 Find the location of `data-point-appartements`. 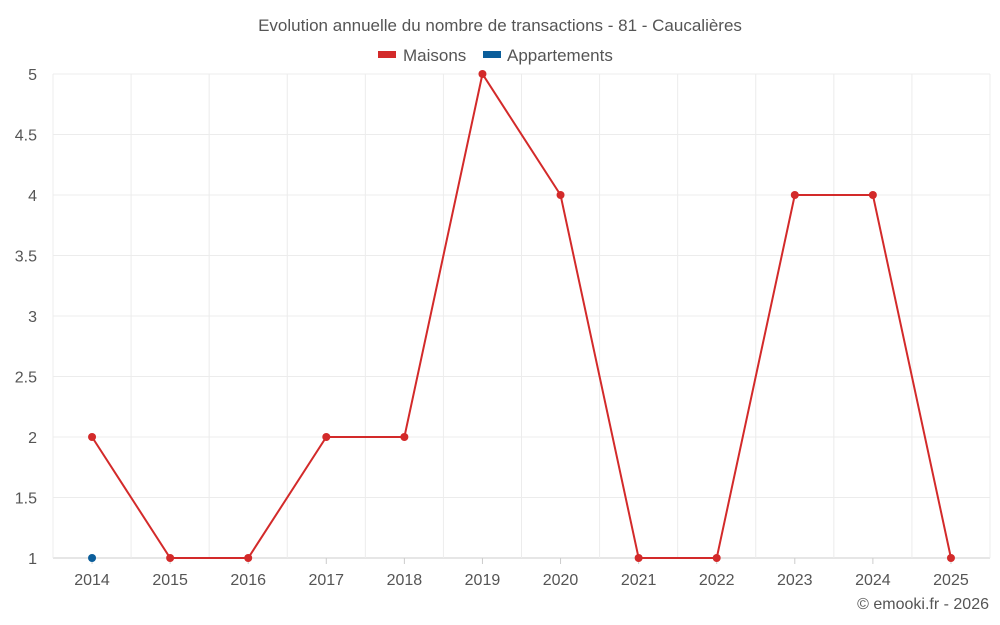

data-point-appartements is located at coordinates (92, 558).